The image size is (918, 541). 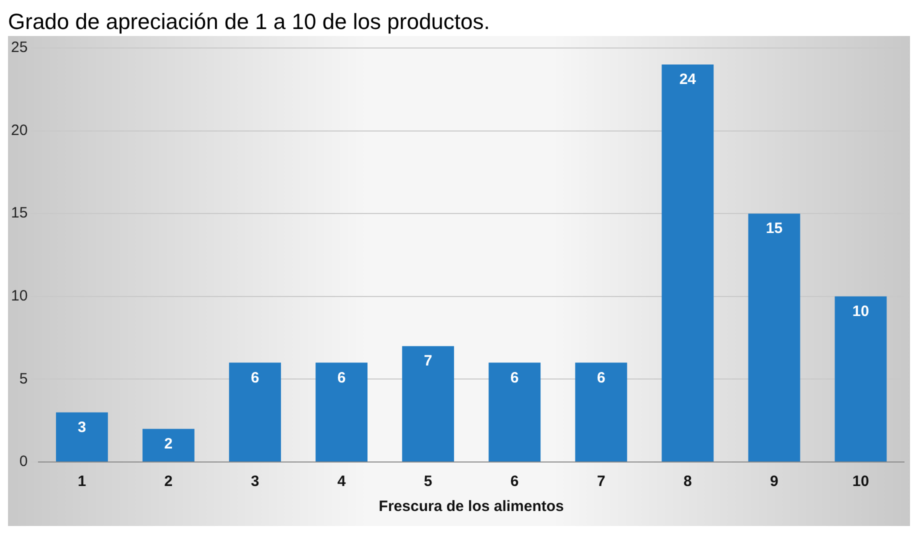 What do you see at coordinates (601, 481) in the screenshot?
I see `x-tick-label: 7` at bounding box center [601, 481].